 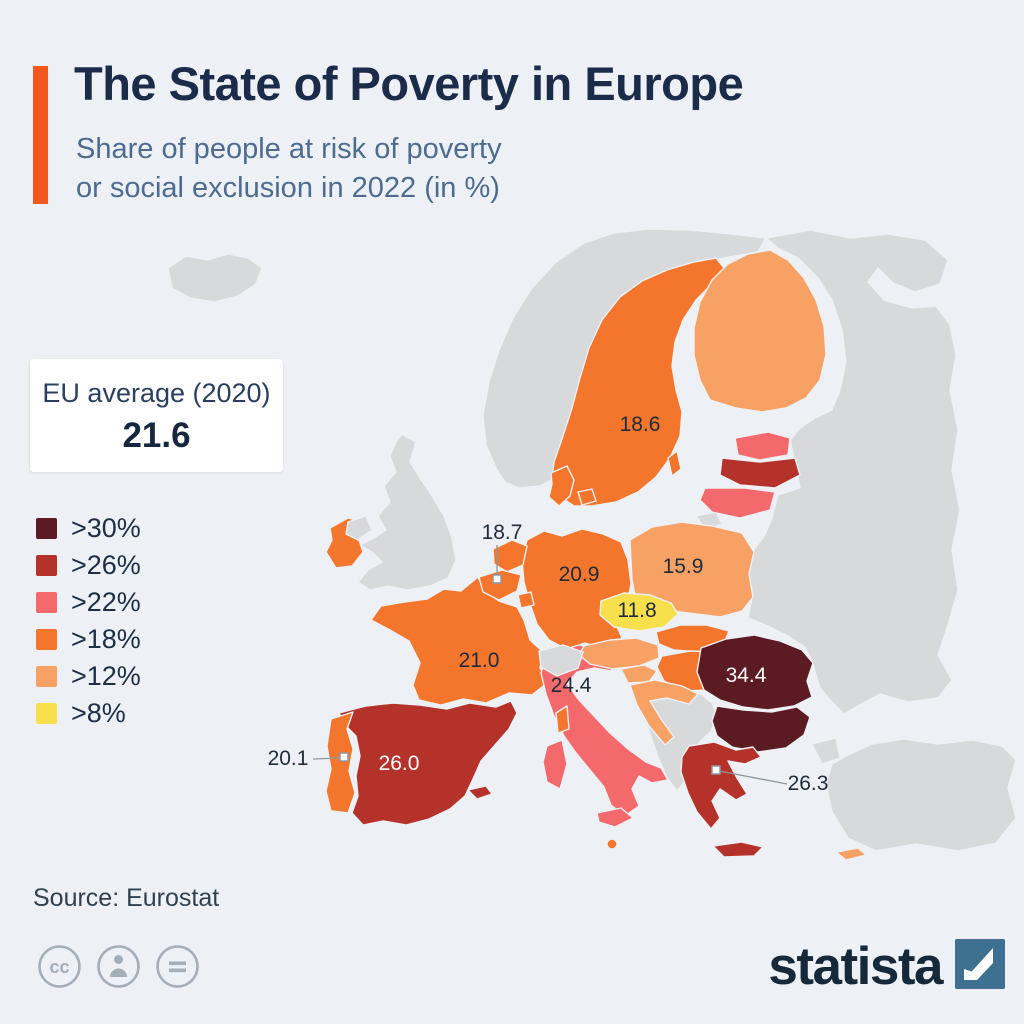 What do you see at coordinates (359, 528) in the screenshot?
I see `region-northern-ireland` at bounding box center [359, 528].